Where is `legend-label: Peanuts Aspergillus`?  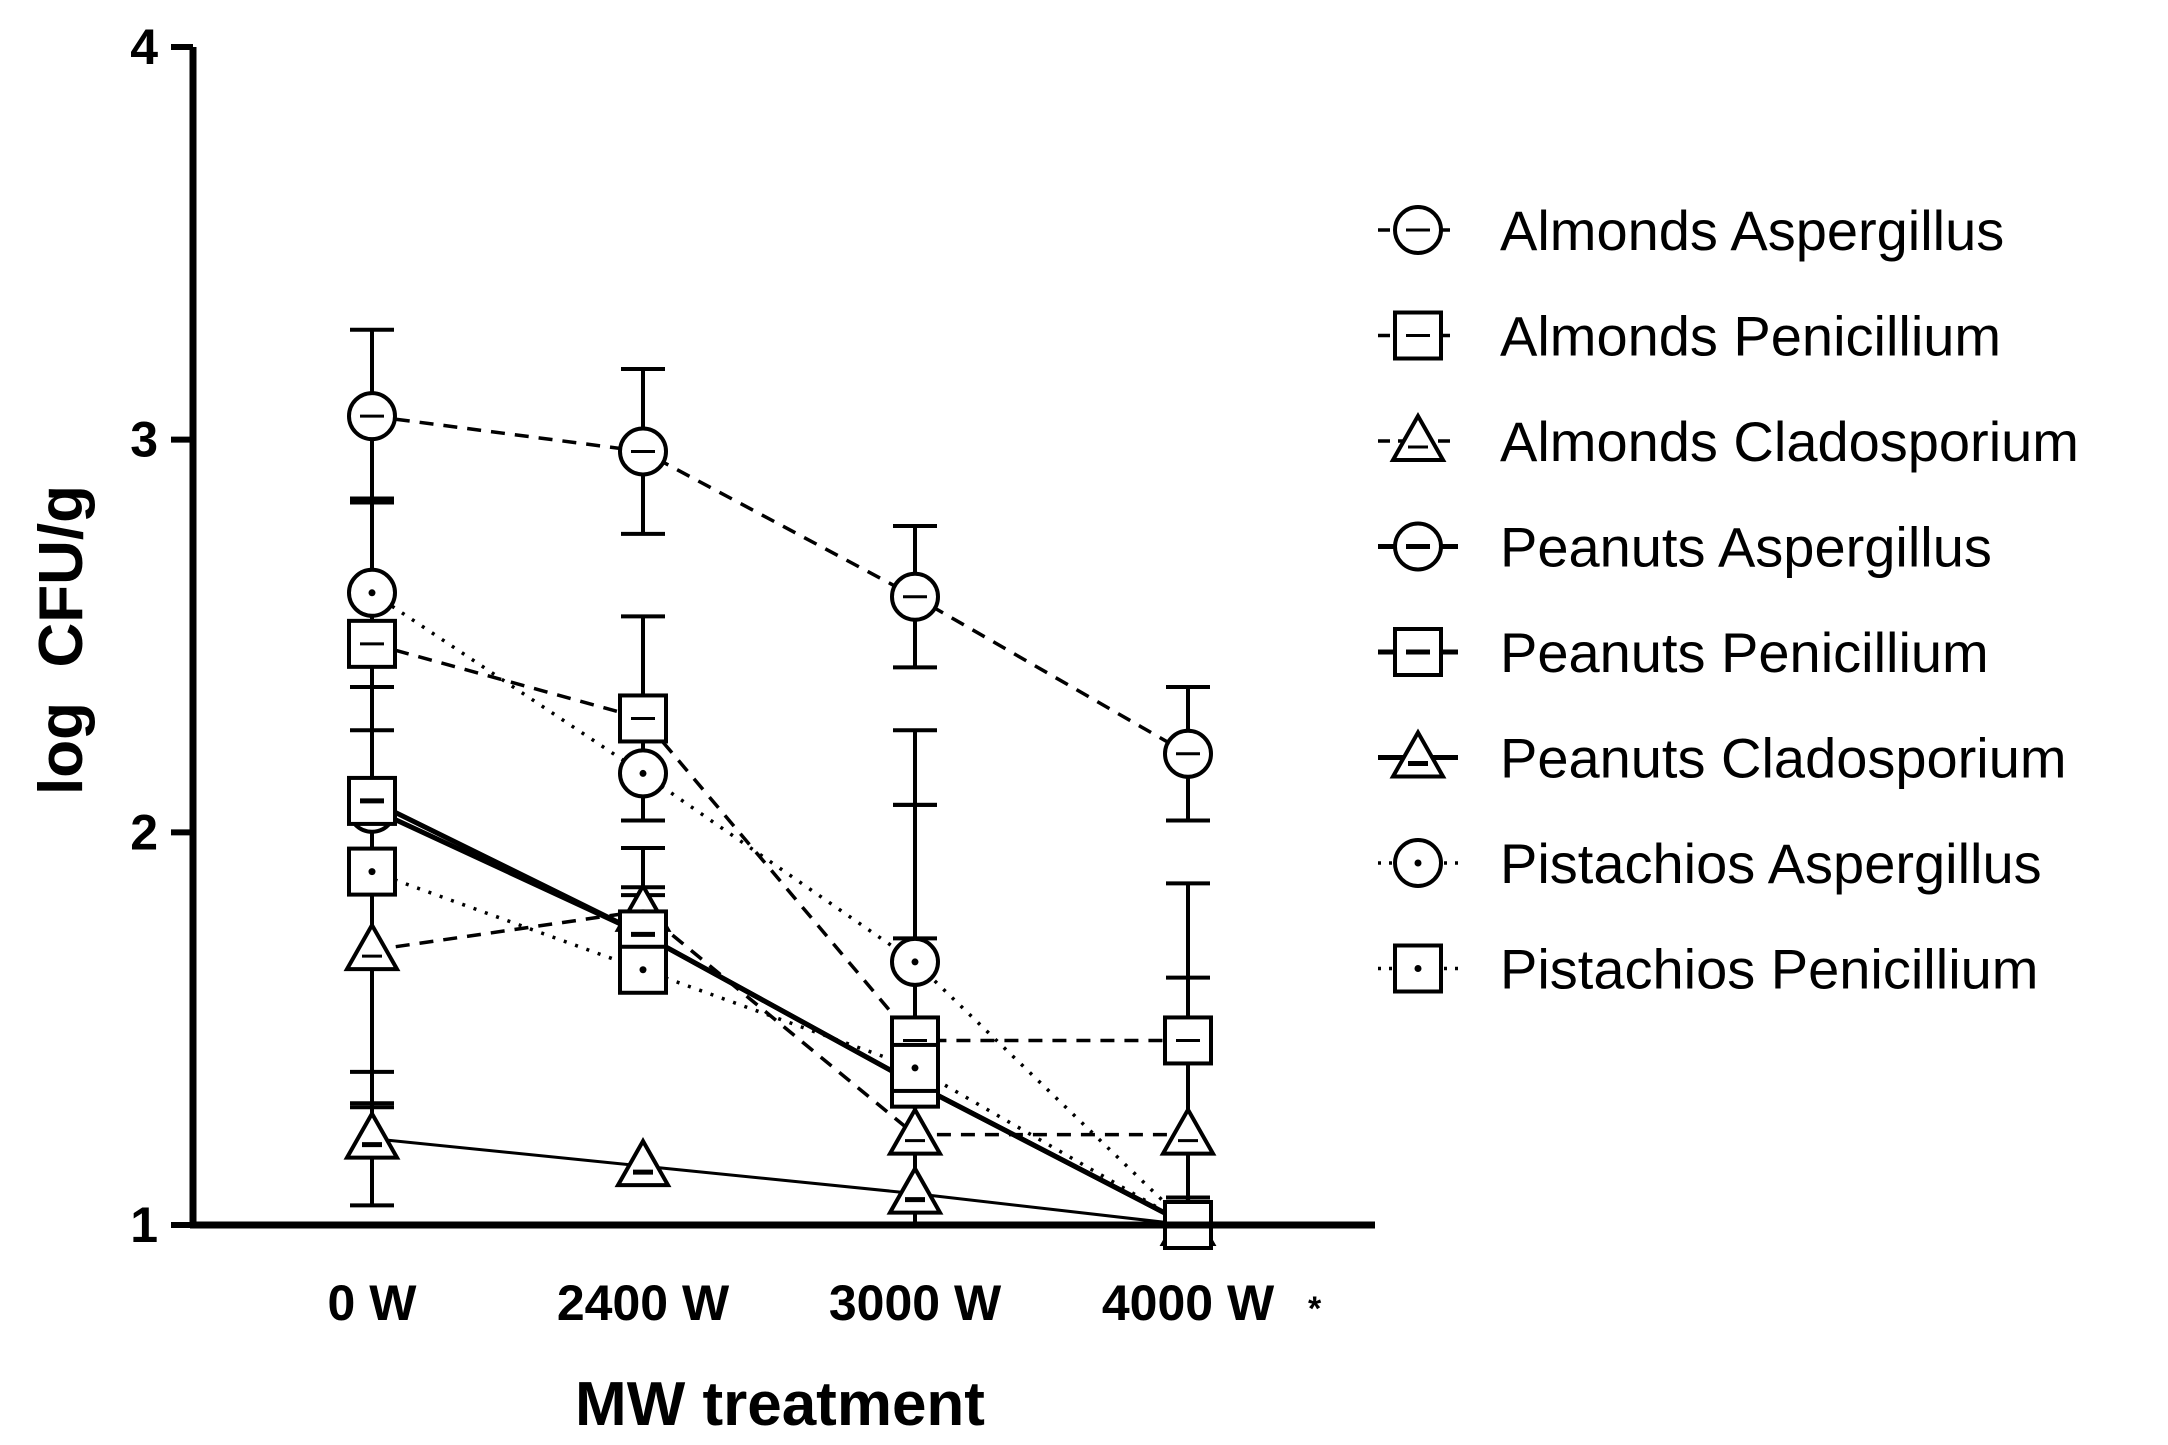 legend-label: Peanuts Aspergillus is located at coordinates (1746, 547).